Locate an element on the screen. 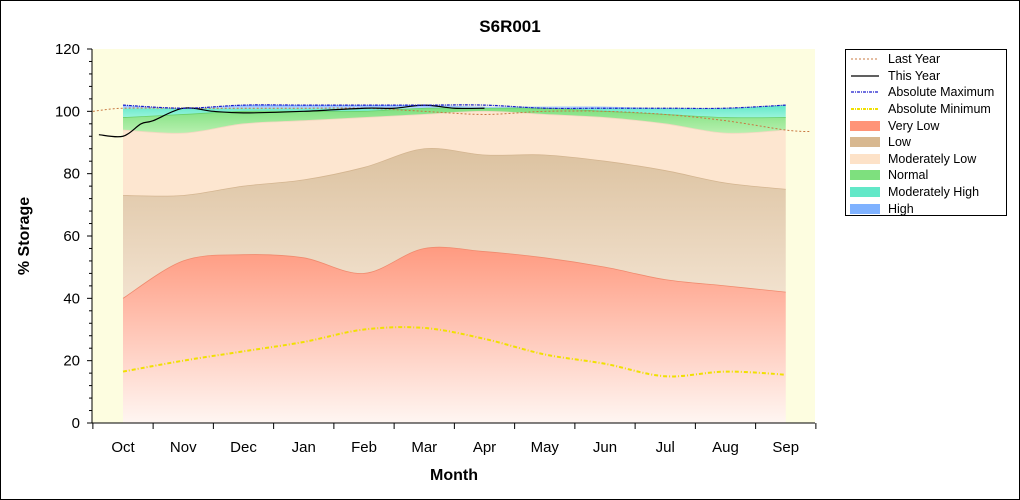 The height and width of the screenshot is (500, 1020). legend-item-low: Low is located at coordinates (926, 142).